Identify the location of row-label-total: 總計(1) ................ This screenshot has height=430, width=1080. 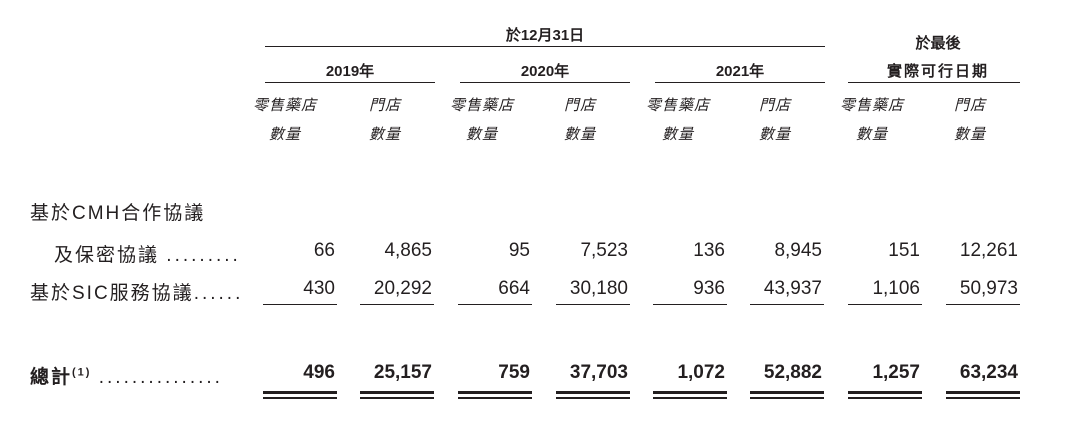
(126, 377).